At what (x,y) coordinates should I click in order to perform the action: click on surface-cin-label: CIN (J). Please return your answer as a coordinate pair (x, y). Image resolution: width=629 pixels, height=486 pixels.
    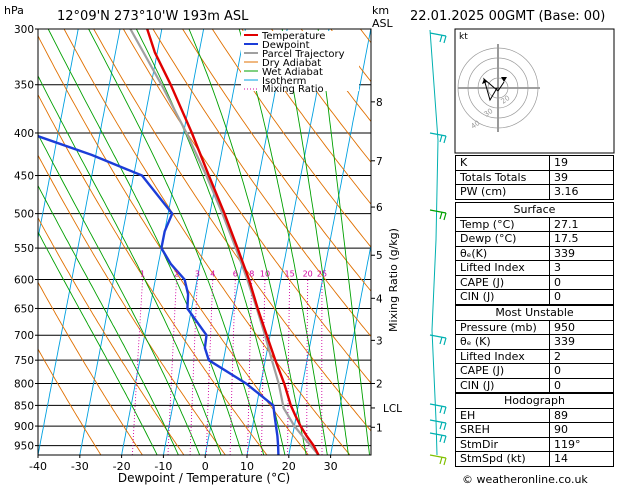
    Looking at the image, I should click on (502, 297).